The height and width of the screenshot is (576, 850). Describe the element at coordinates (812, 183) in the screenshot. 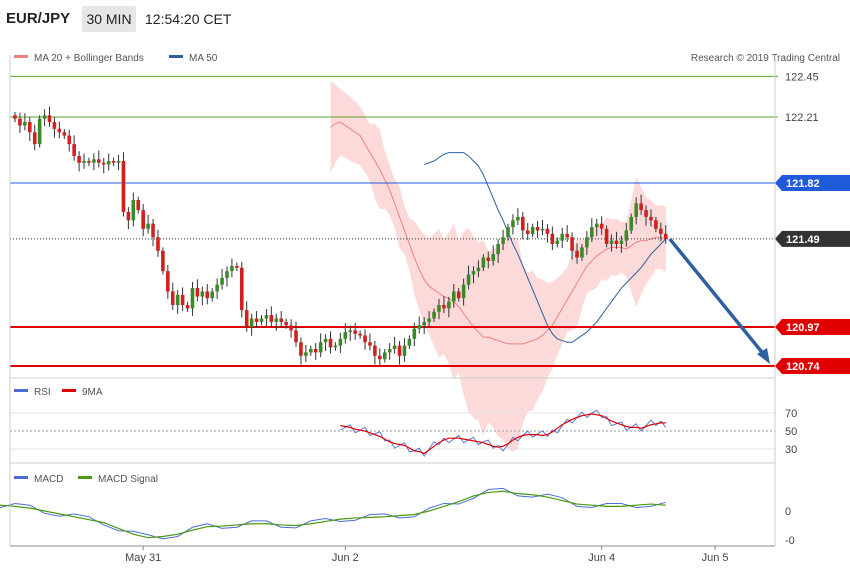

I see `price-tag-121.82` at that location.